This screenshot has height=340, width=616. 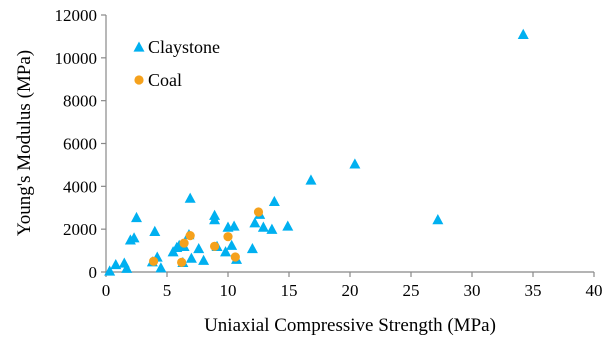 What do you see at coordinates (80, 229) in the screenshot?
I see `y-tick-label: 2000` at bounding box center [80, 229].